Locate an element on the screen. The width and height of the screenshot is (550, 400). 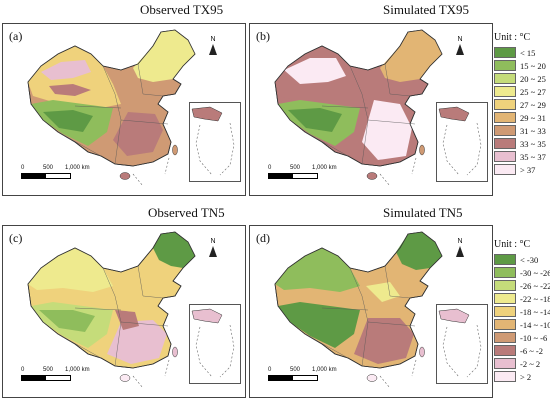
china-map-b is located at coordinates (358, 108).